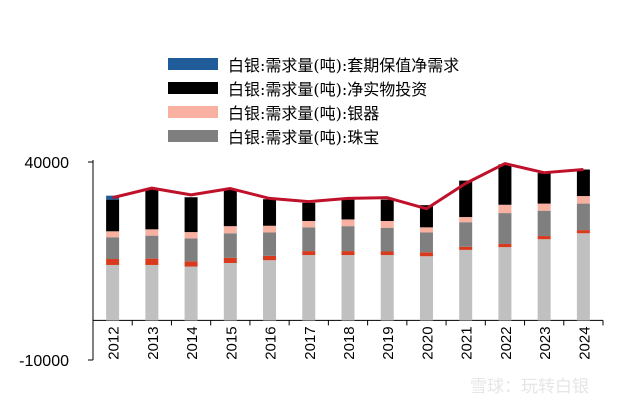 This screenshot has width=634, height=406. What do you see at coordinates (349, 342) in the screenshot?
I see `x-tick-label: 2018` at bounding box center [349, 342].